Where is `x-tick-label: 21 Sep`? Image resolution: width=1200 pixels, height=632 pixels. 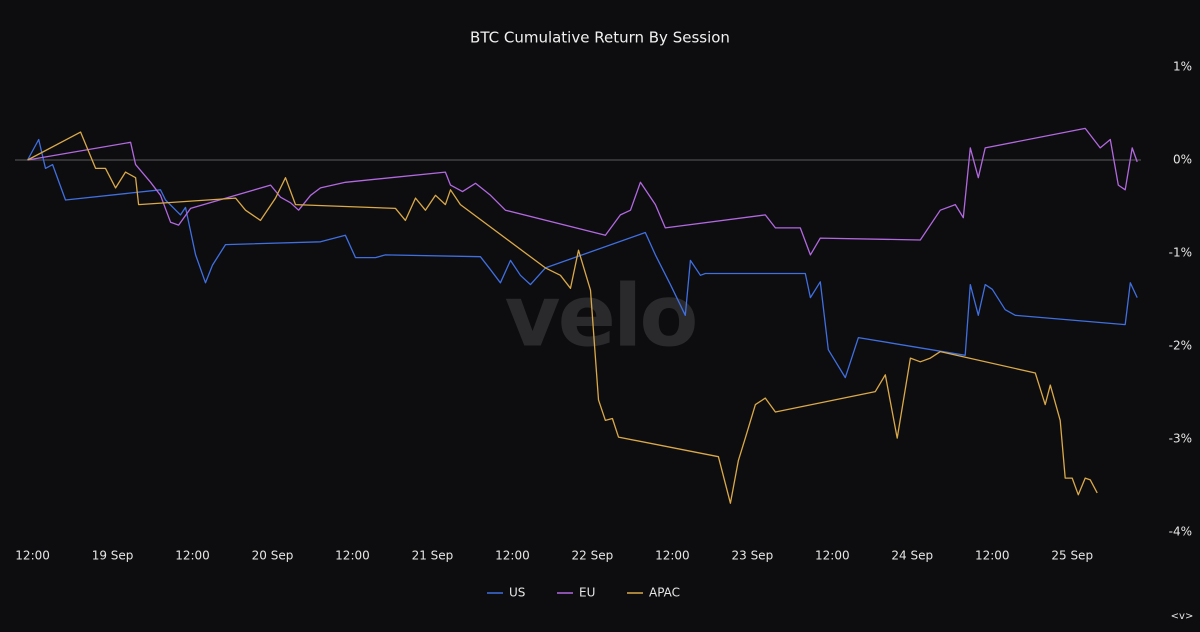 x-tick-label: 21 Sep is located at coordinates (433, 556).